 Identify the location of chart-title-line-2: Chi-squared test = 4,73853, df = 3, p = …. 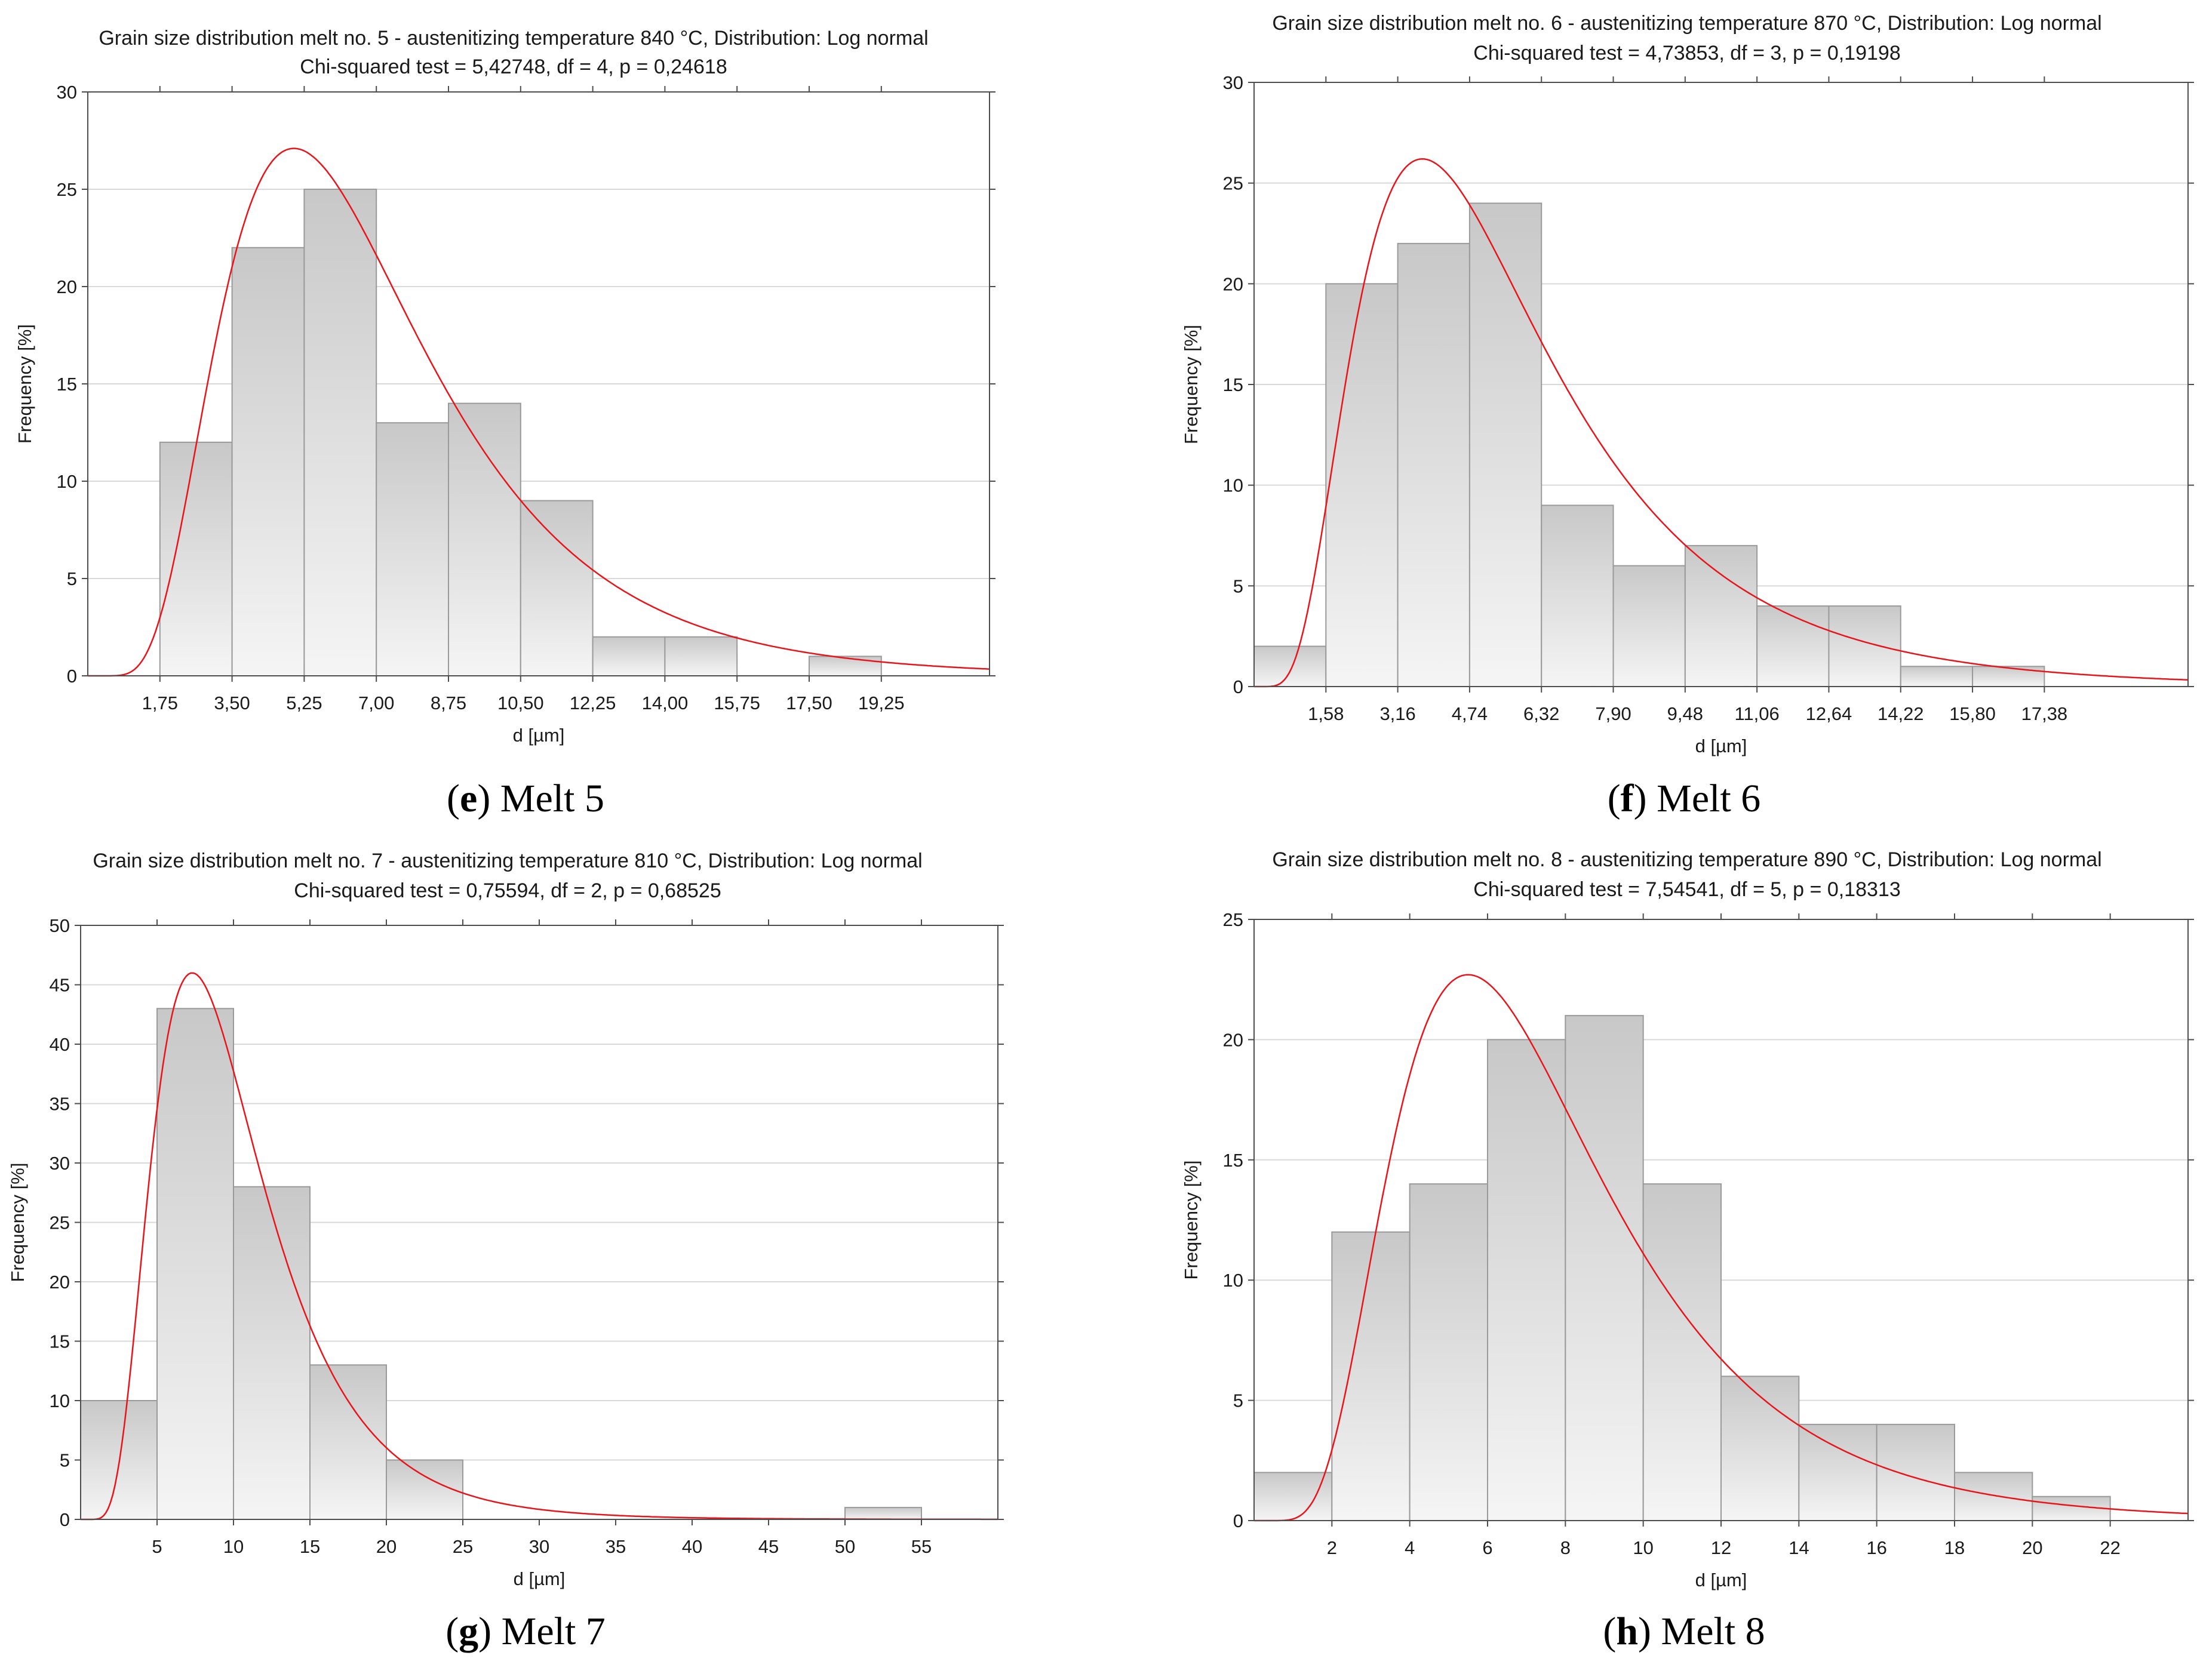
(1686, 53).